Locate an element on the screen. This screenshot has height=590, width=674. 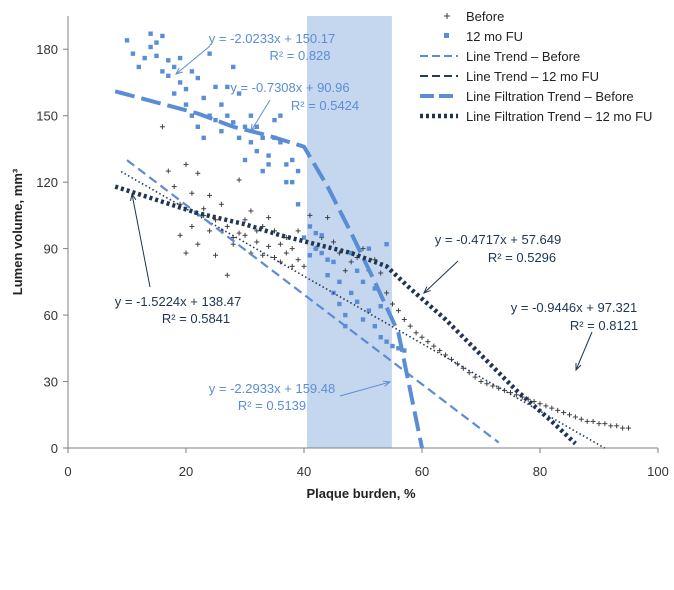
x-tick-label: 40 is located at coordinates (304, 471).